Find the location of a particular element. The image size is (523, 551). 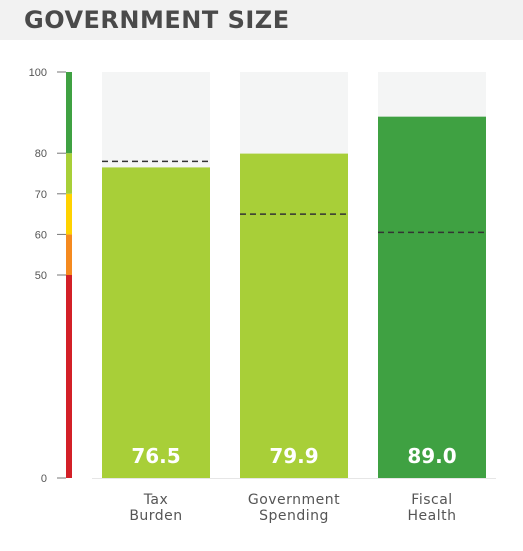

category-label-1: Government Spending is located at coordinates (294, 508).